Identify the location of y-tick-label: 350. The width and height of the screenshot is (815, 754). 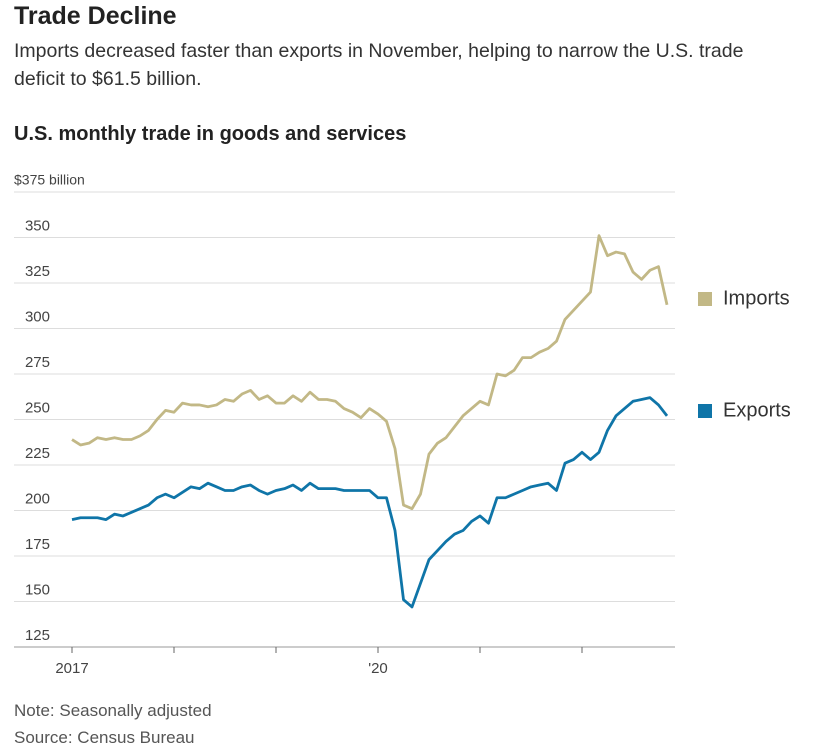
(37, 225).